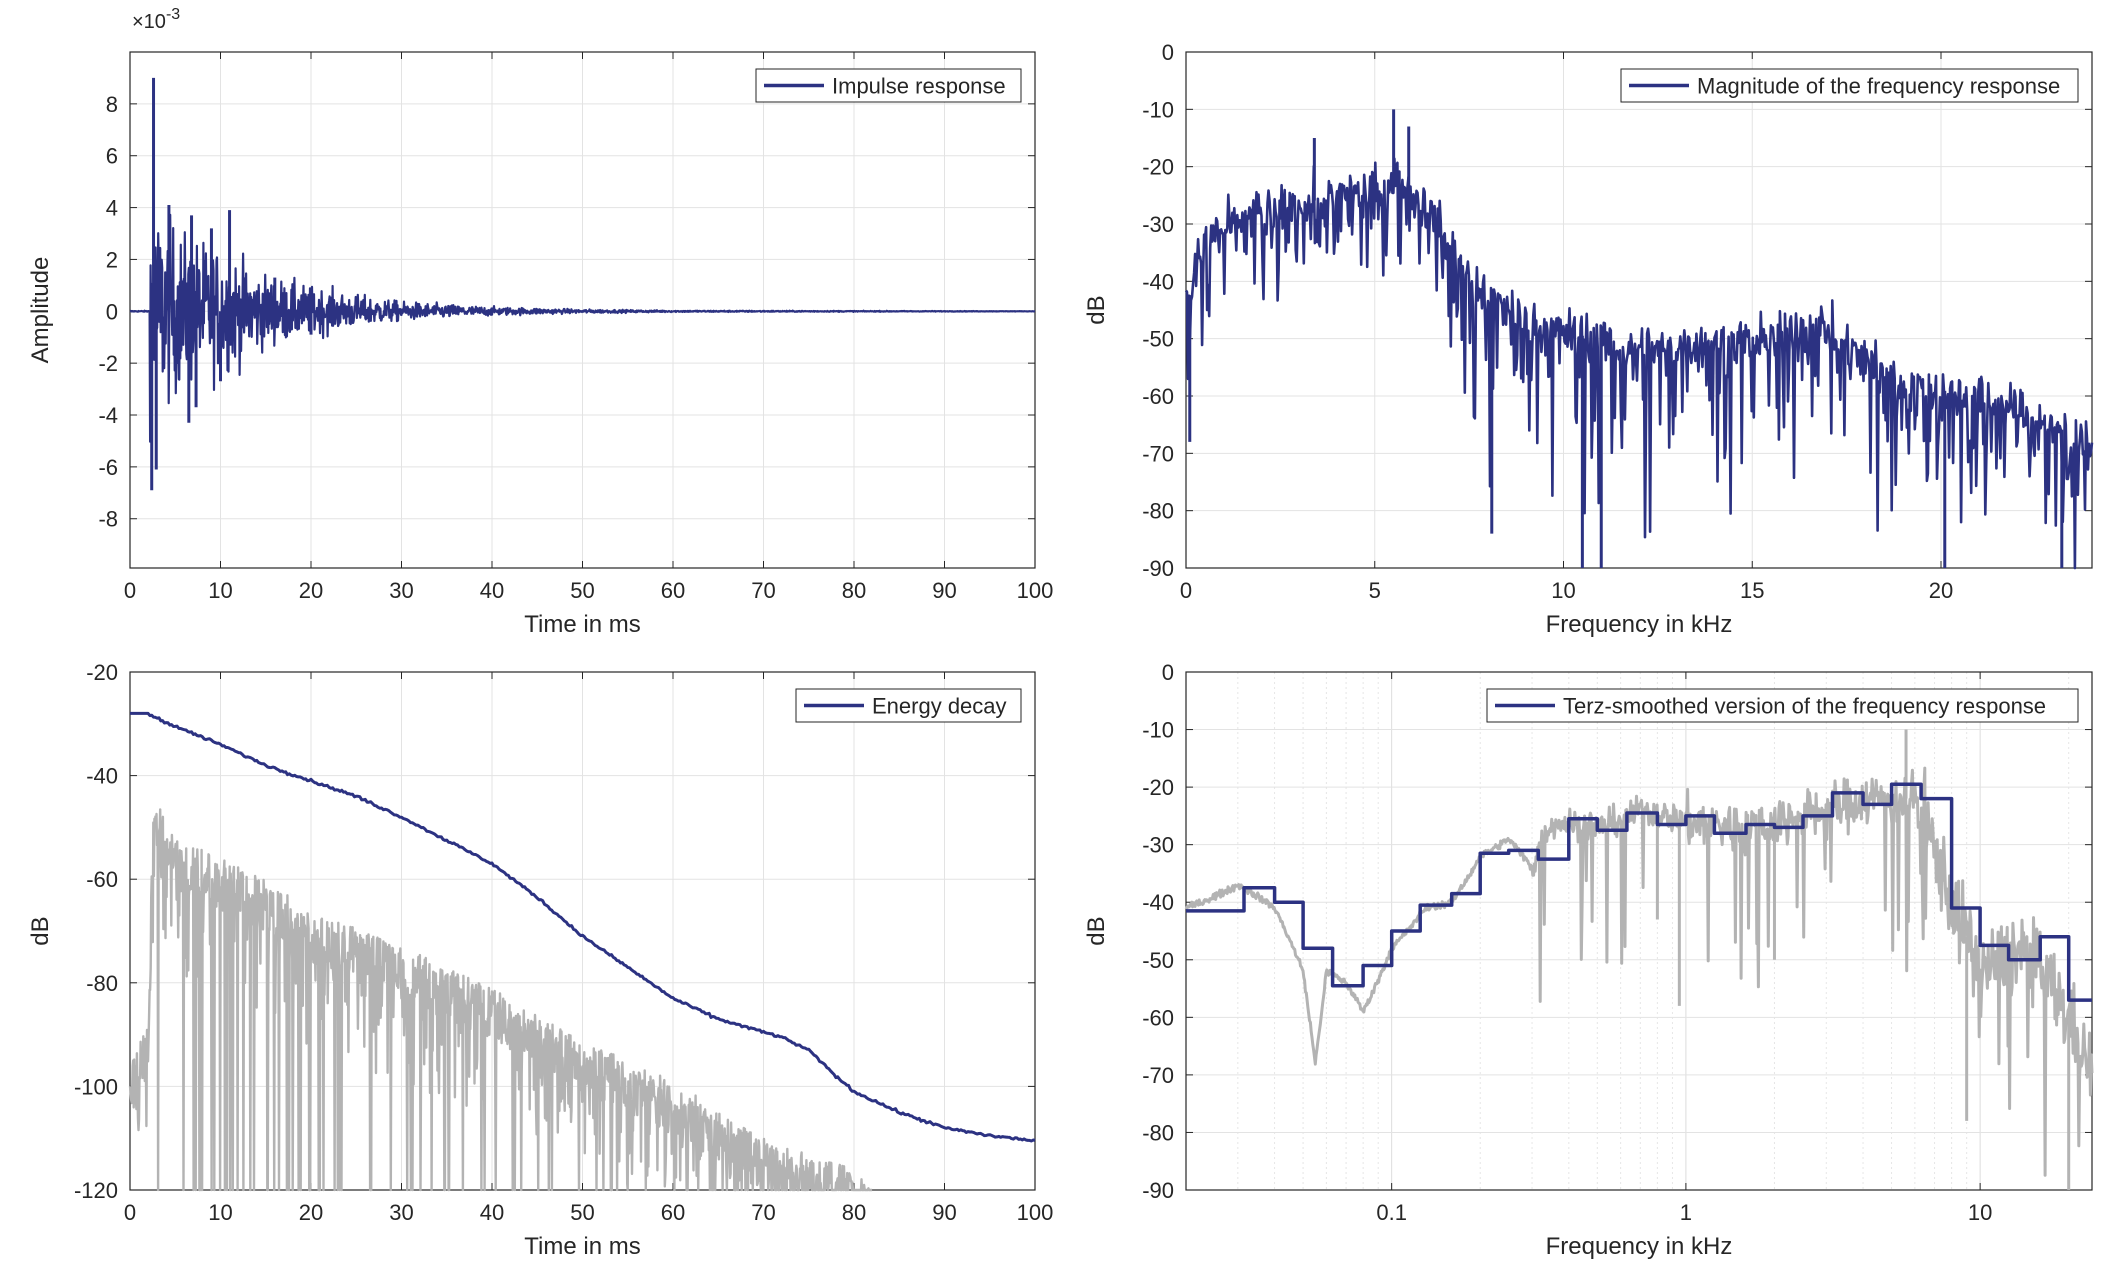  I want to click on y-exponent-base: ×10, so click(149, 22).